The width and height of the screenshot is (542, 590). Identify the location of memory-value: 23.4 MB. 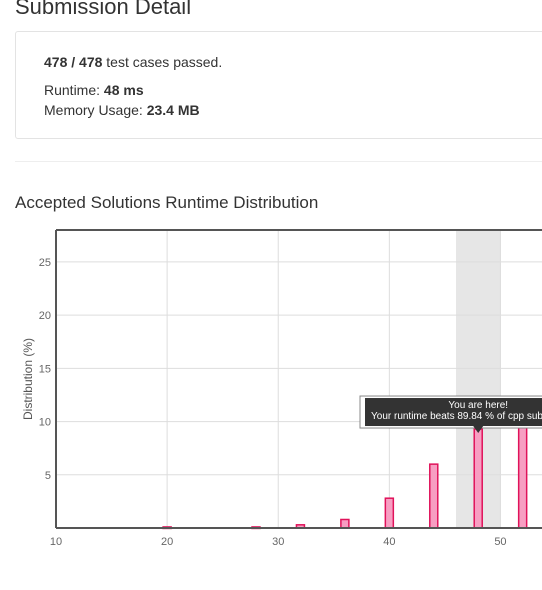
(173, 110).